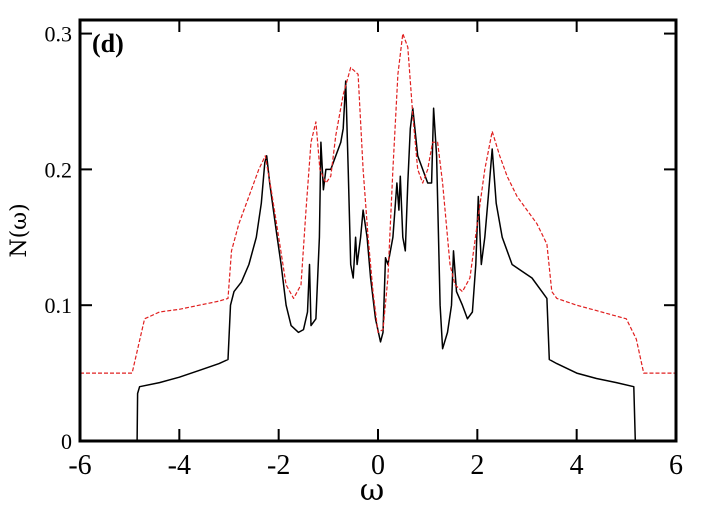 This screenshot has width=706, height=509. Describe the element at coordinates (372, 490) in the screenshot. I see `x-axis-title: ω` at that location.